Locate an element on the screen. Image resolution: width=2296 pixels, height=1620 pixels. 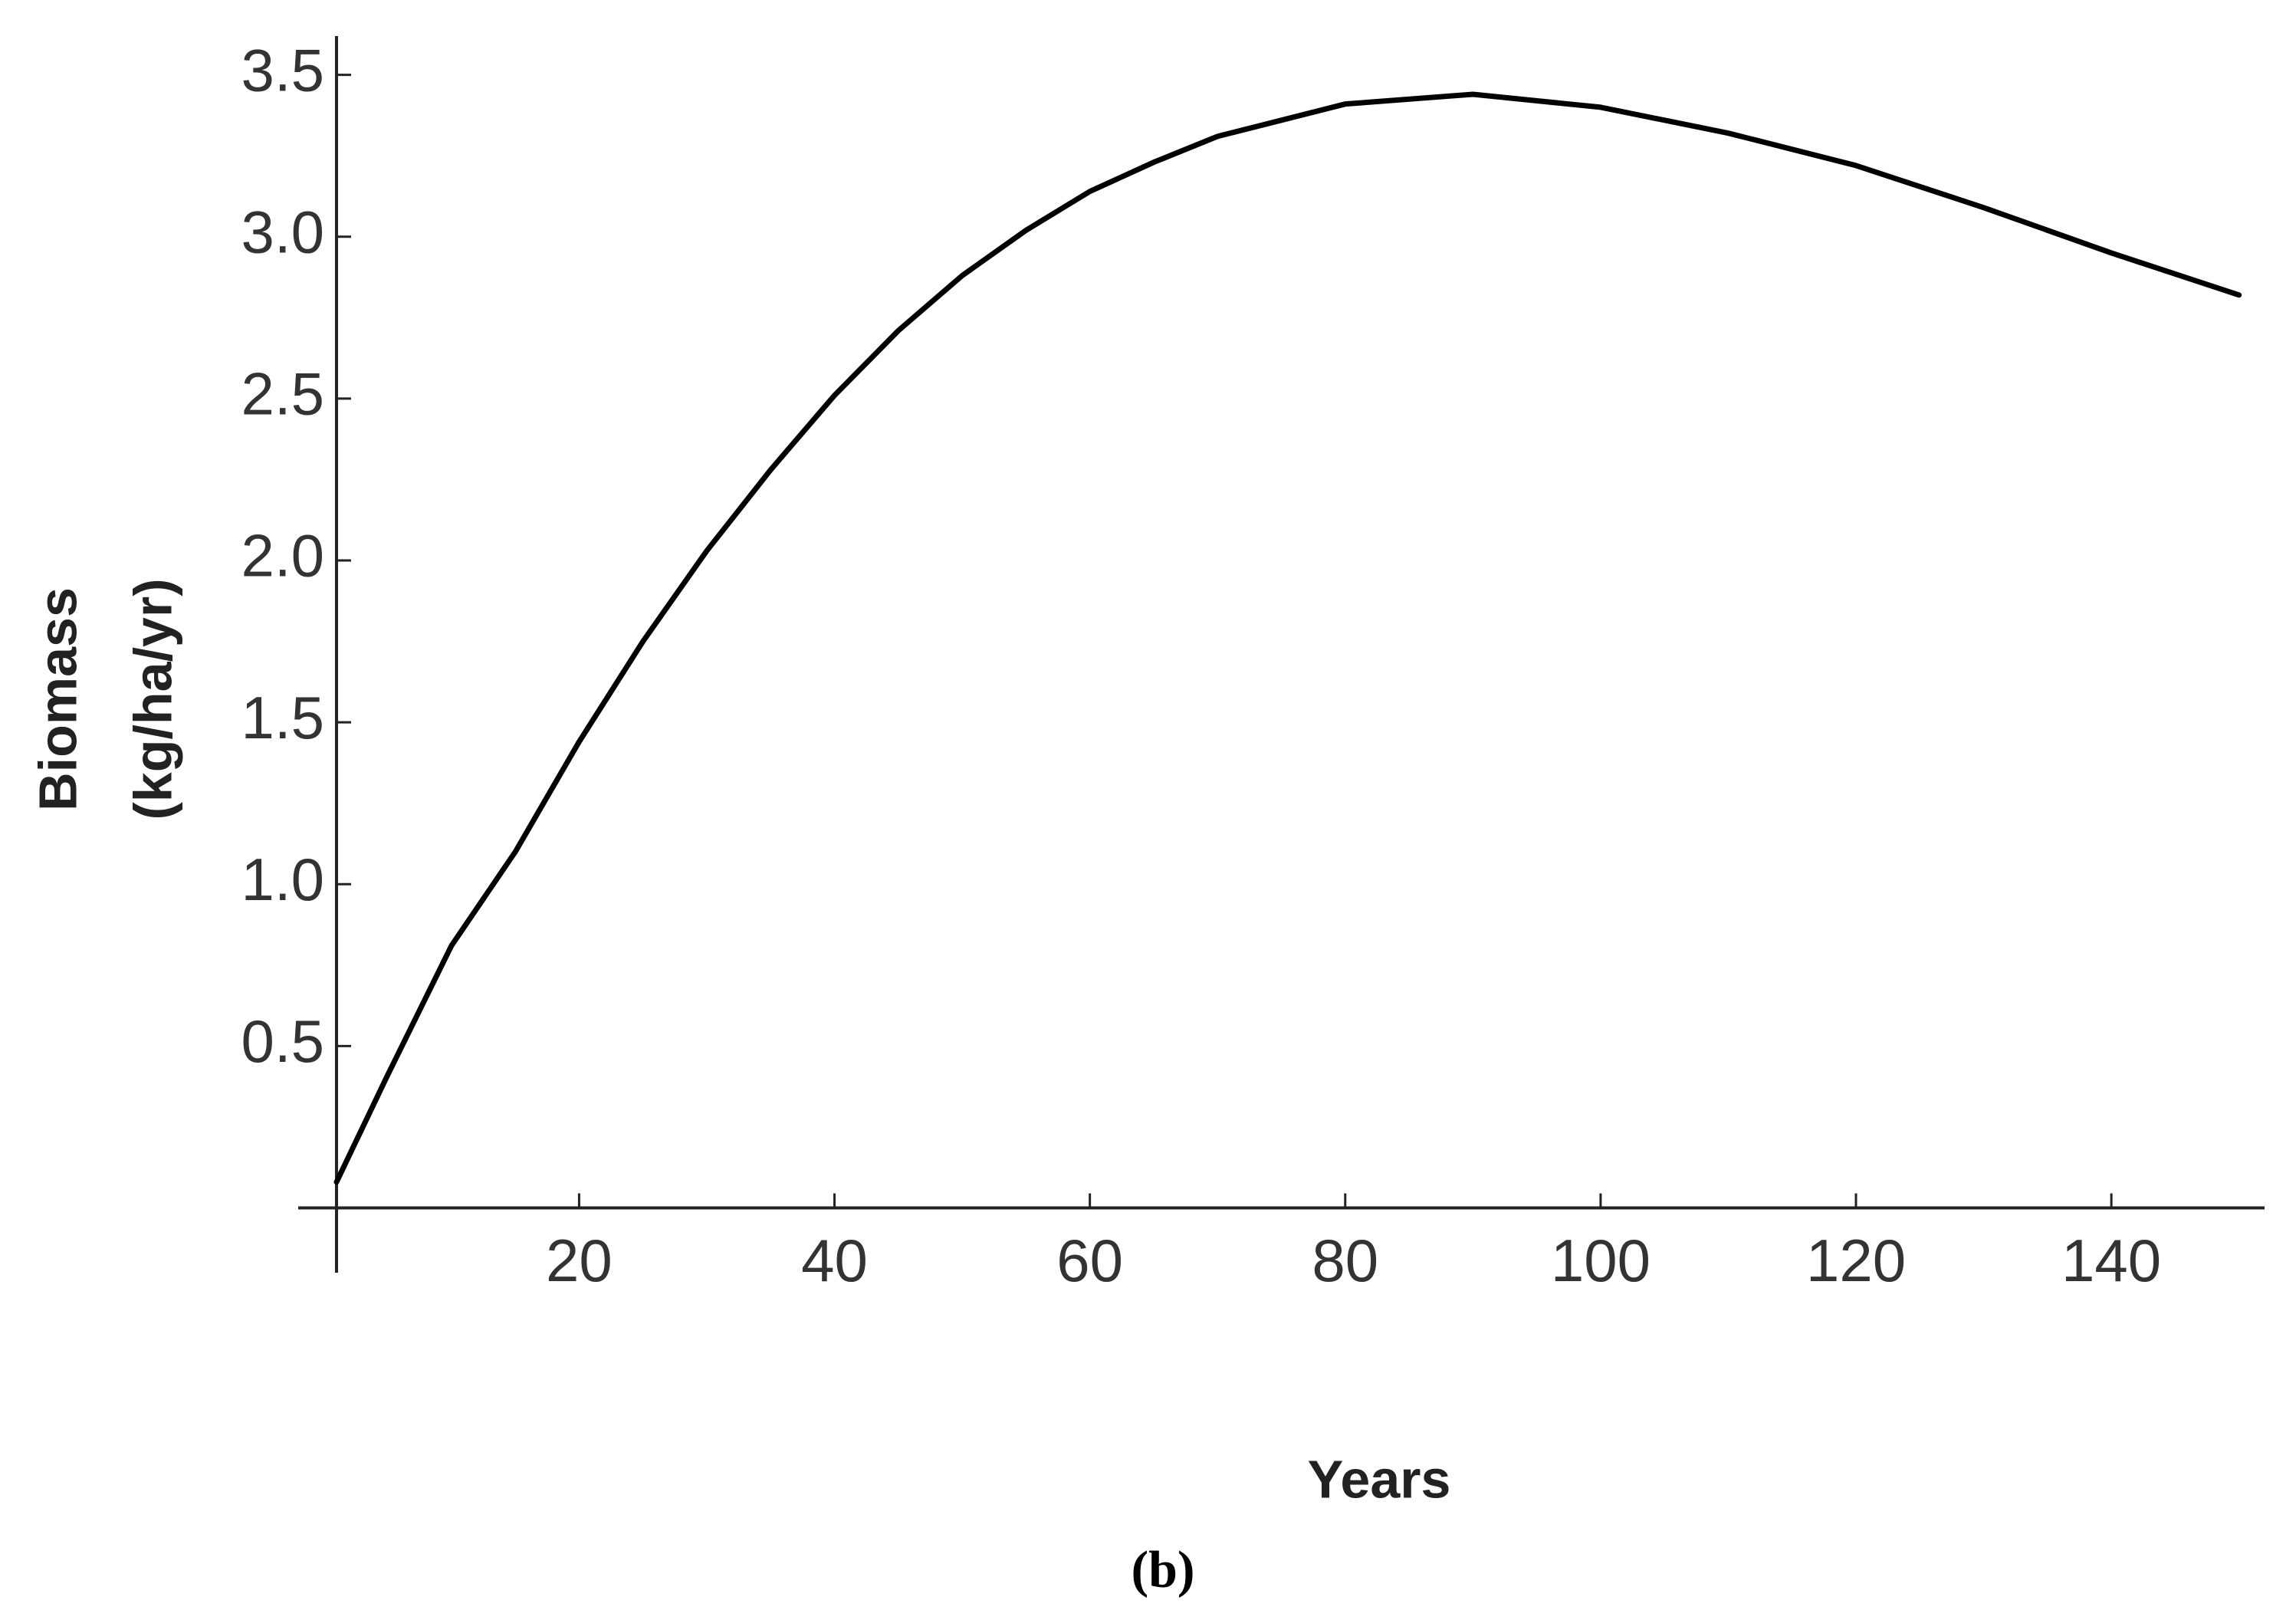
x-tick-label: 40 is located at coordinates (834, 1260).